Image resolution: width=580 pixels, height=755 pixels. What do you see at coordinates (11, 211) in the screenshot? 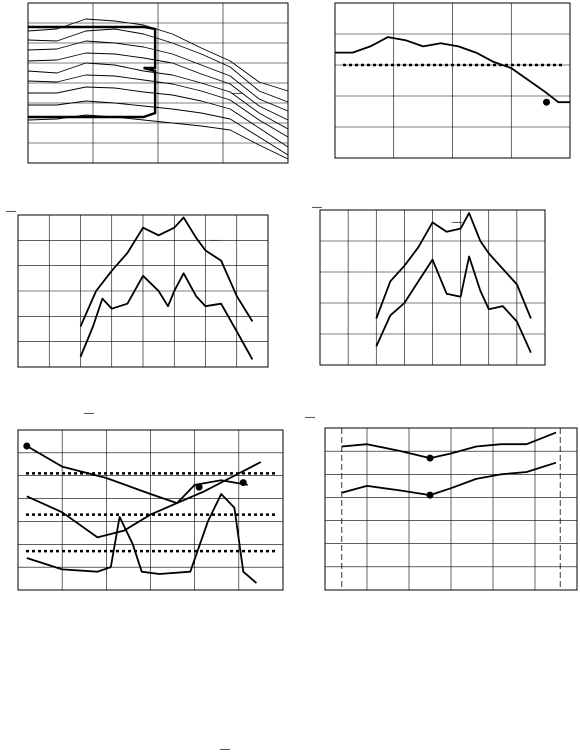
I see `panel-c-top-mark: —` at bounding box center [11, 211].